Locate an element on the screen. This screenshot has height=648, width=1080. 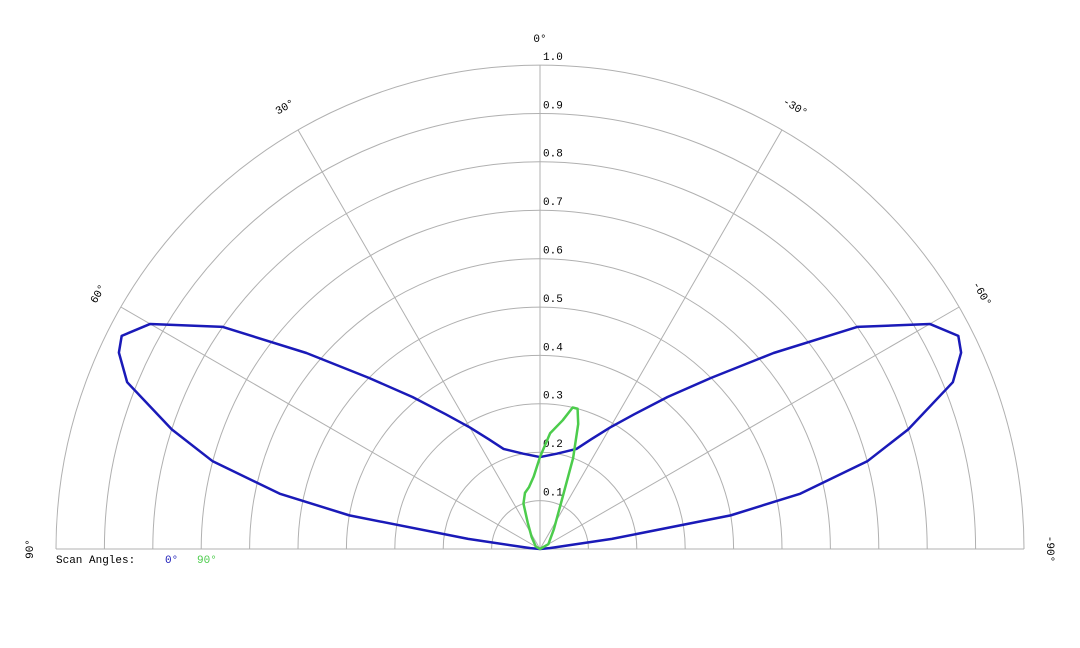
r-tick-label: 0.2 is located at coordinates (553, 445).